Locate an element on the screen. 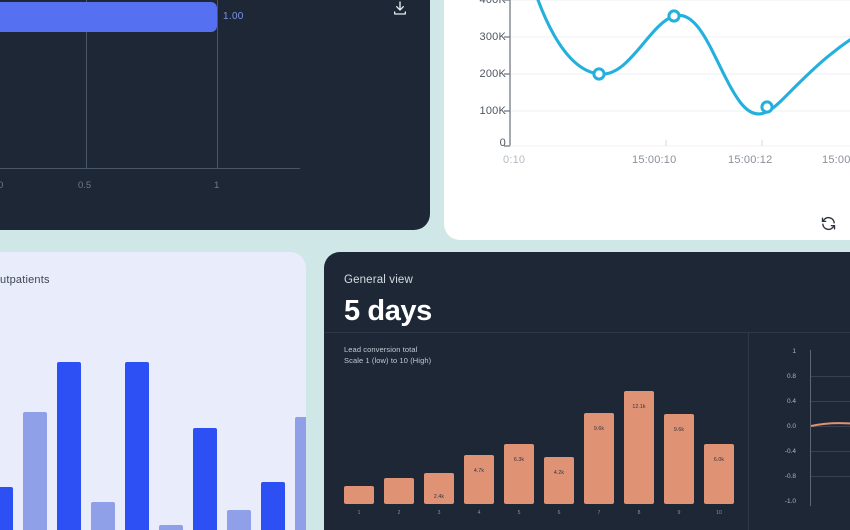 Image resolution: width=850 pixels, height=530 pixels. mini-grid-0.4 is located at coordinates (830, 401).